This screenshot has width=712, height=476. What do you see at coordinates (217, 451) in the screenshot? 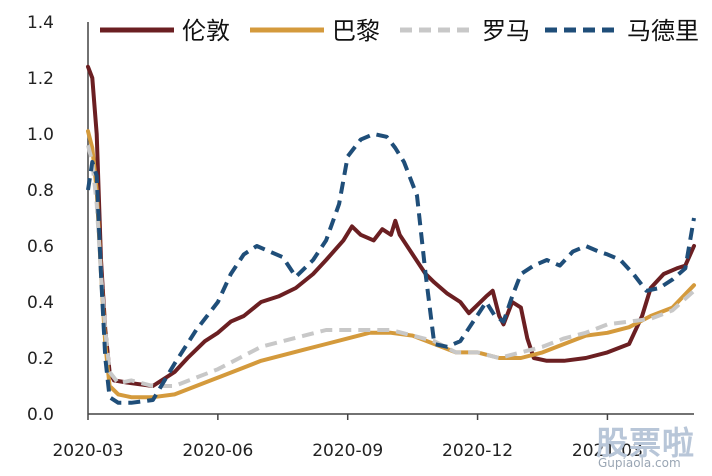
I see `x-tick-label: 2020-06` at bounding box center [217, 451].